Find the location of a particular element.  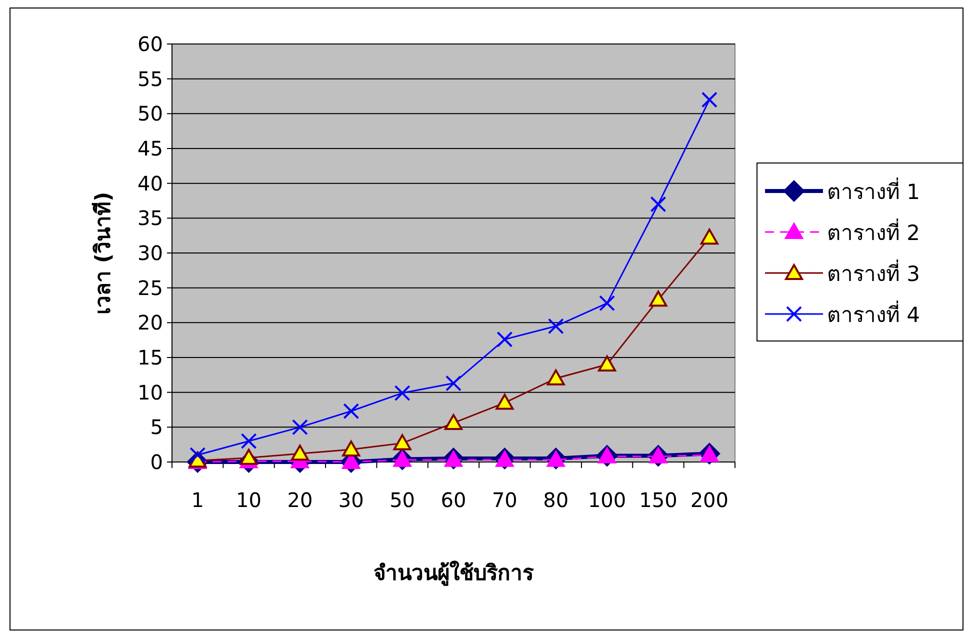

x-tick-label: 150 is located at coordinates (658, 500).